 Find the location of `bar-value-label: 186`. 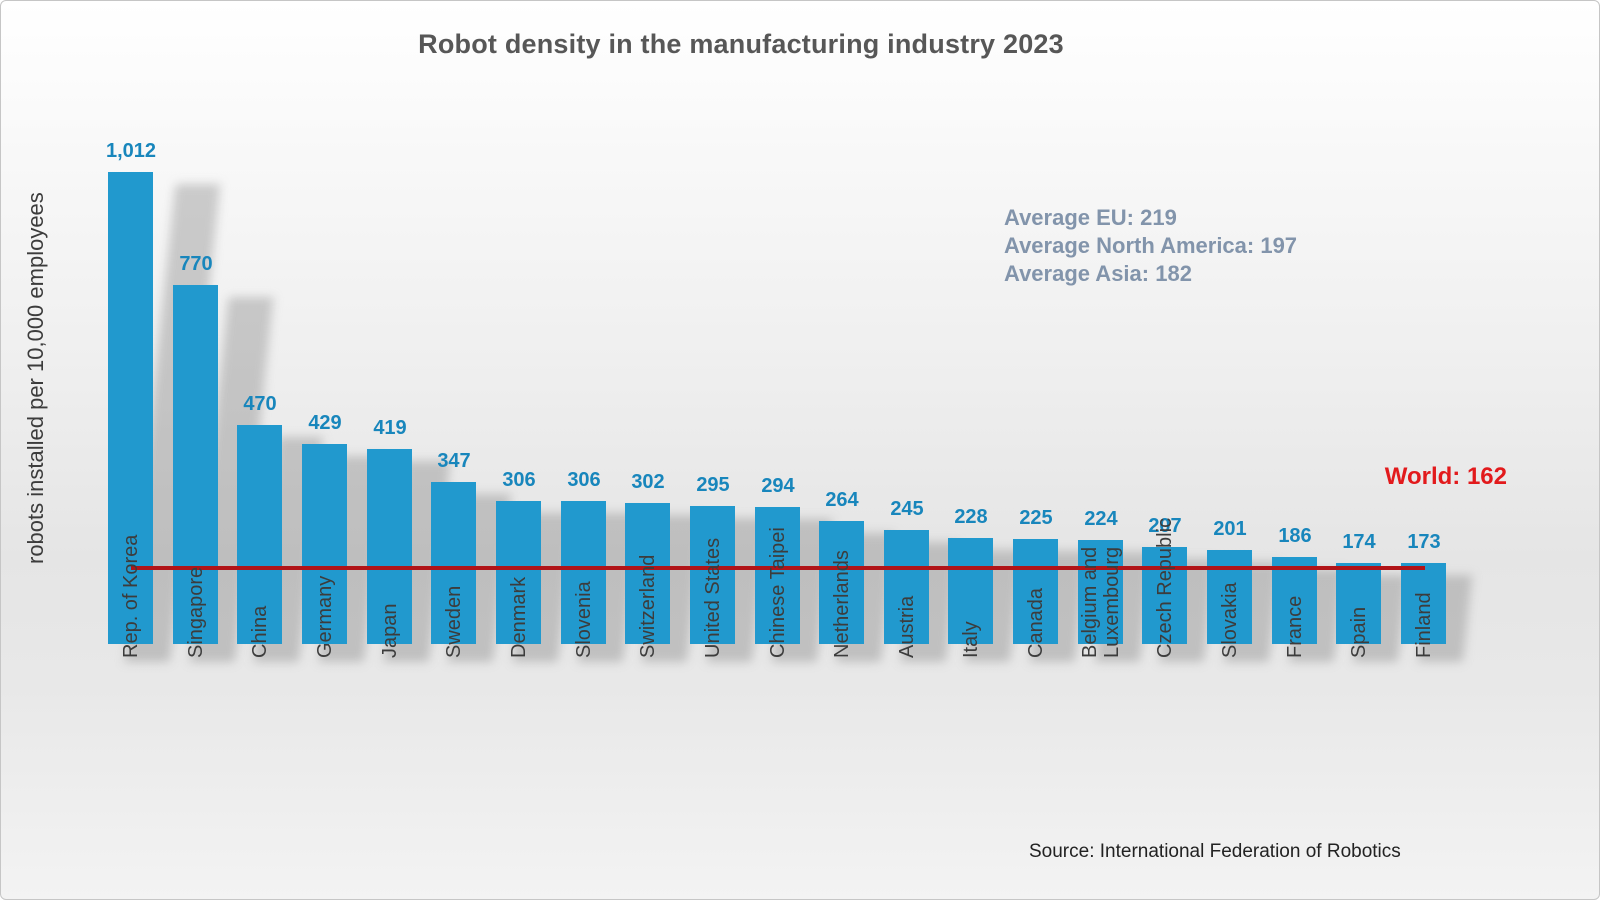

bar-value-label: 186 is located at coordinates (1295, 536).